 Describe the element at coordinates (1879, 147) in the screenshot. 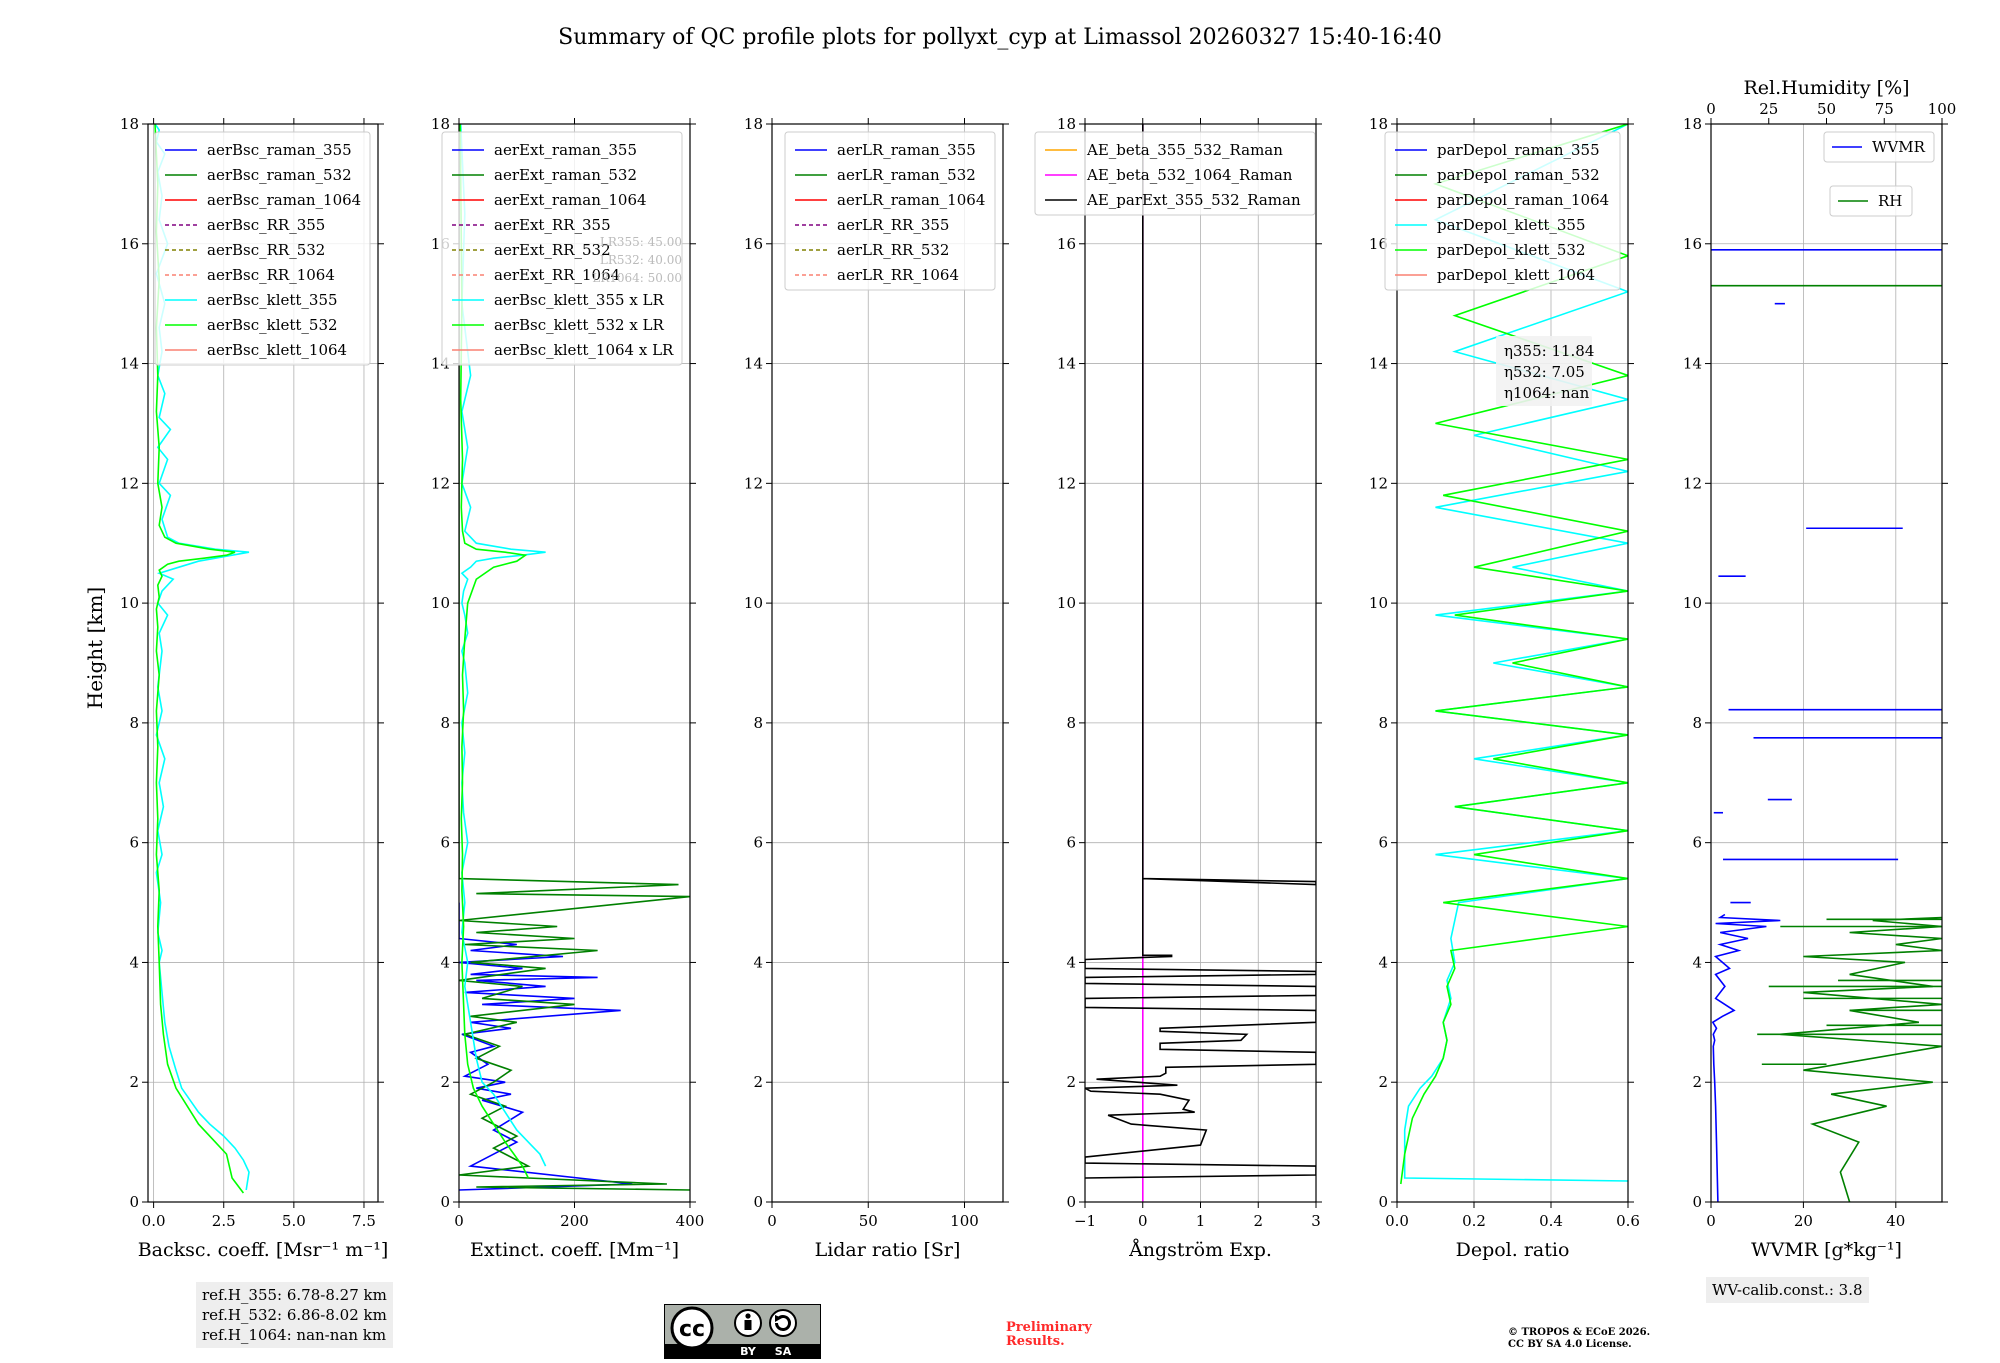

I see `legend-wvmr: WVMR` at that location.